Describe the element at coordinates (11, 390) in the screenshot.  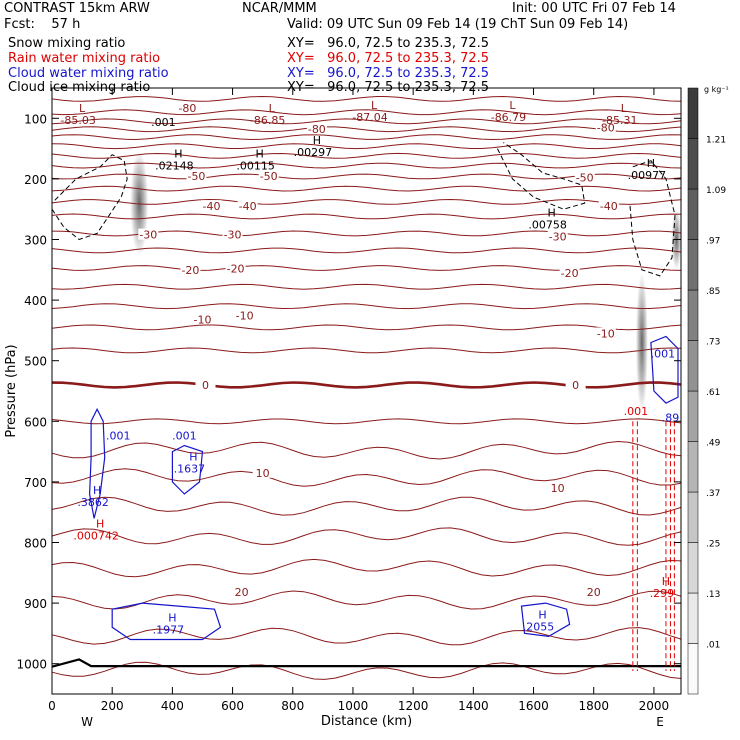
I see `y-axis-label: Pressure (hPa)` at that location.